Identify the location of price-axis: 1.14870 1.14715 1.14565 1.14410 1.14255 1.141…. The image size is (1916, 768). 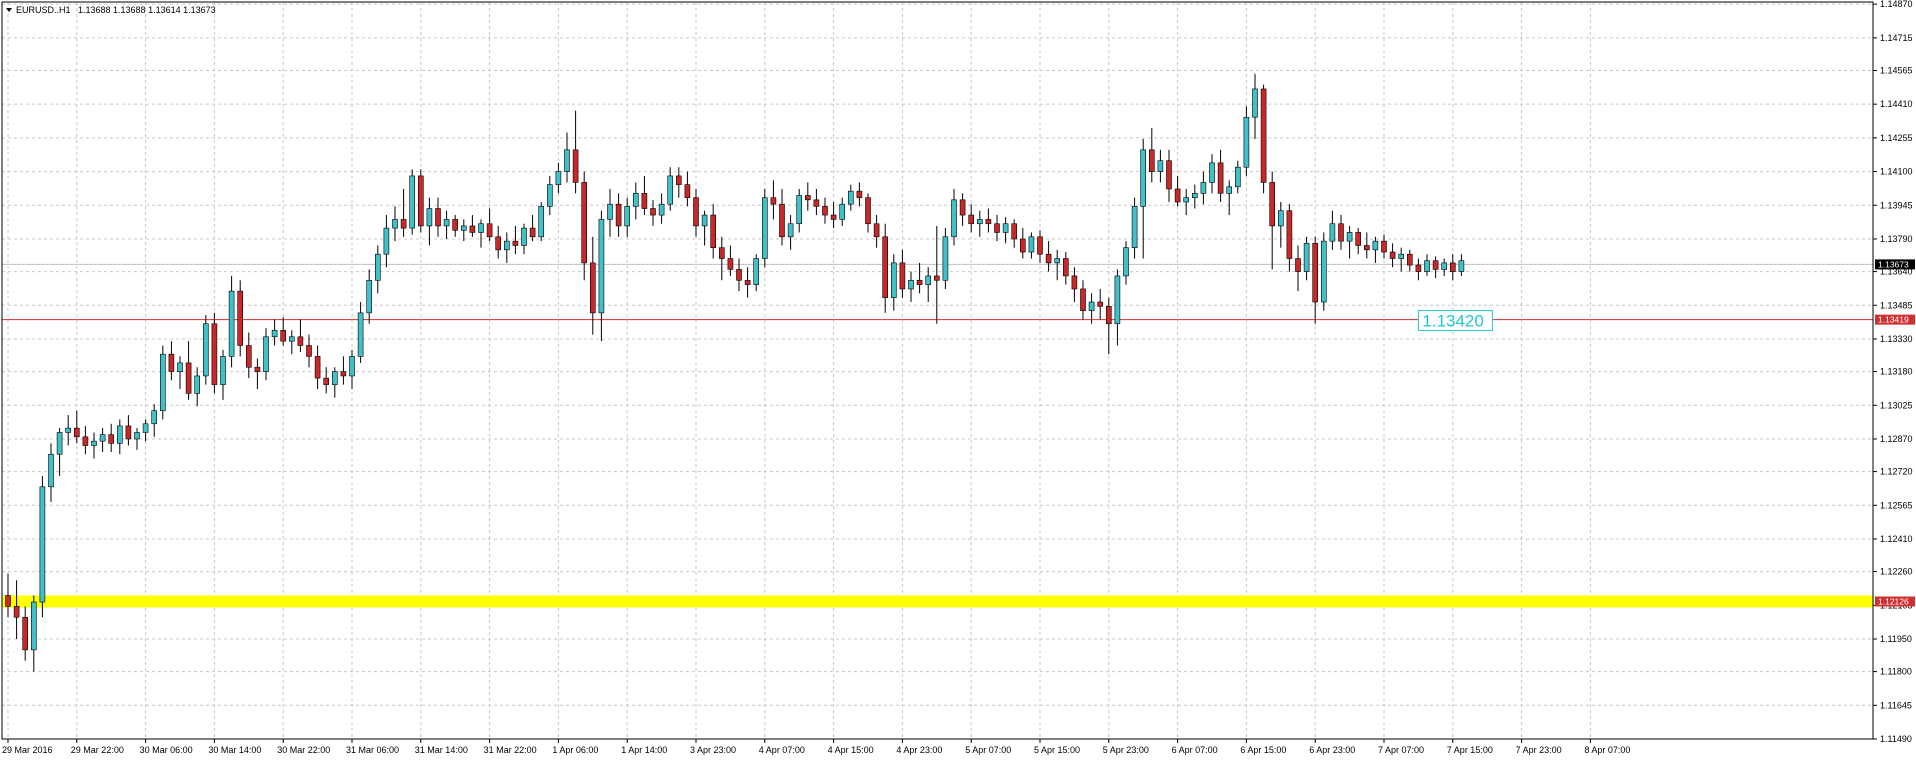
(1893, 372).